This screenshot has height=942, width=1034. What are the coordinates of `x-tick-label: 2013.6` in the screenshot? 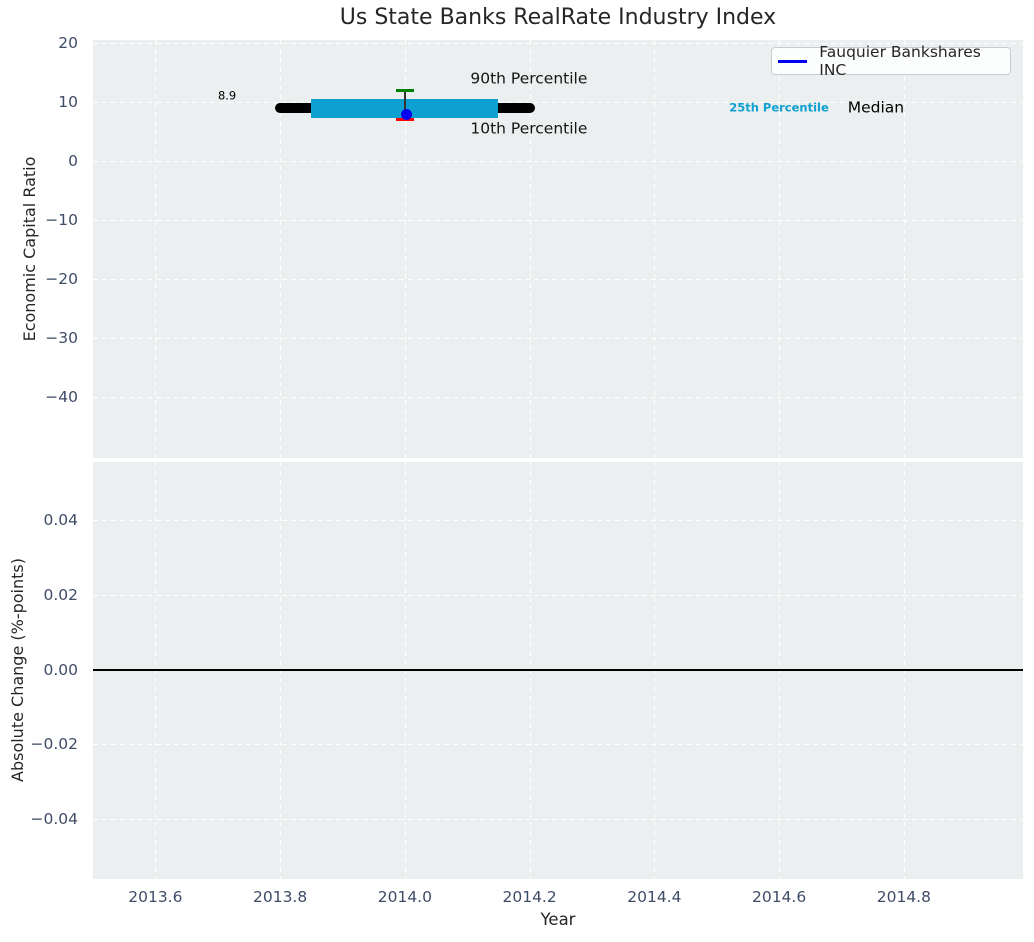 It's located at (155, 897).